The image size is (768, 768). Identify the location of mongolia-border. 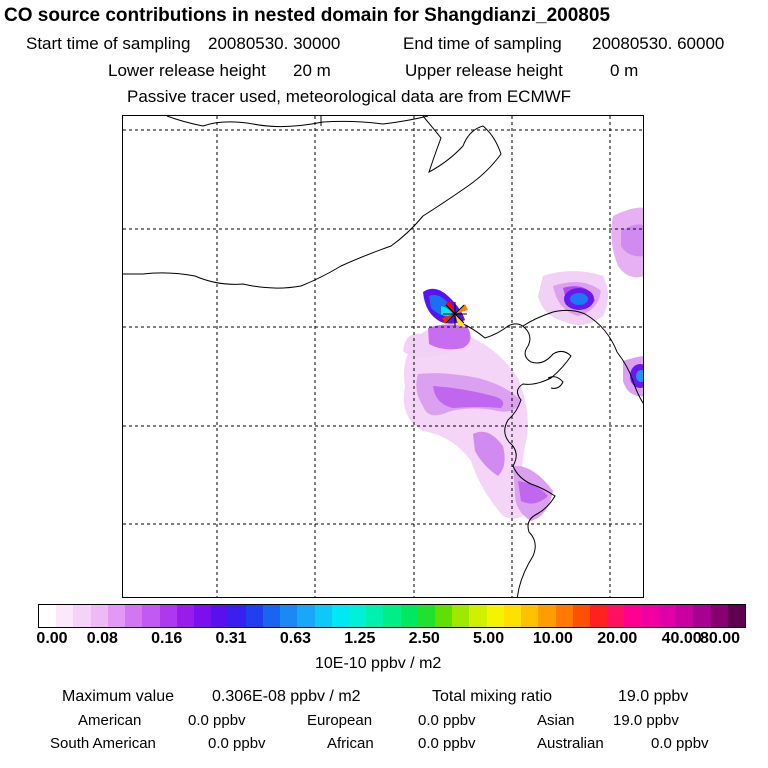
(297, 122).